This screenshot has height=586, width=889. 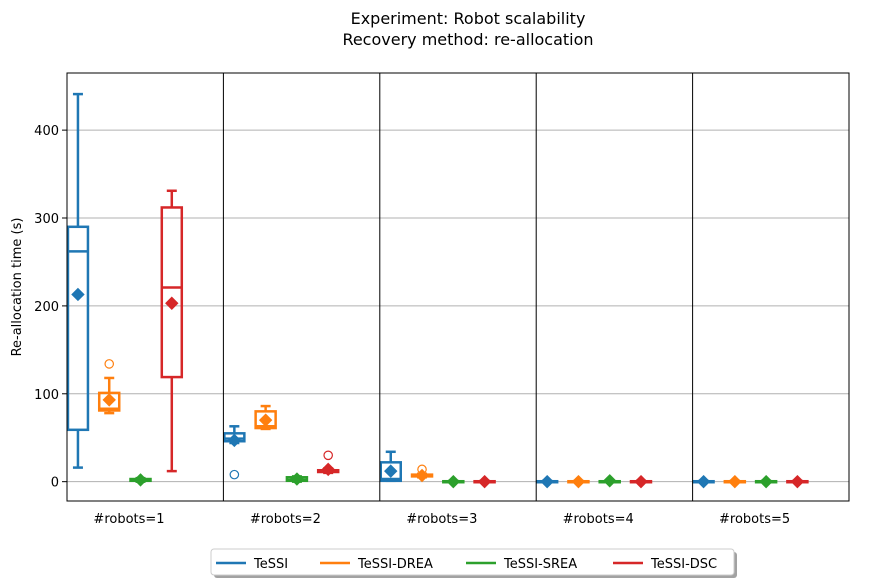 What do you see at coordinates (395, 564) in the screenshot?
I see `legend-label: TeSSI-DREA` at bounding box center [395, 564].